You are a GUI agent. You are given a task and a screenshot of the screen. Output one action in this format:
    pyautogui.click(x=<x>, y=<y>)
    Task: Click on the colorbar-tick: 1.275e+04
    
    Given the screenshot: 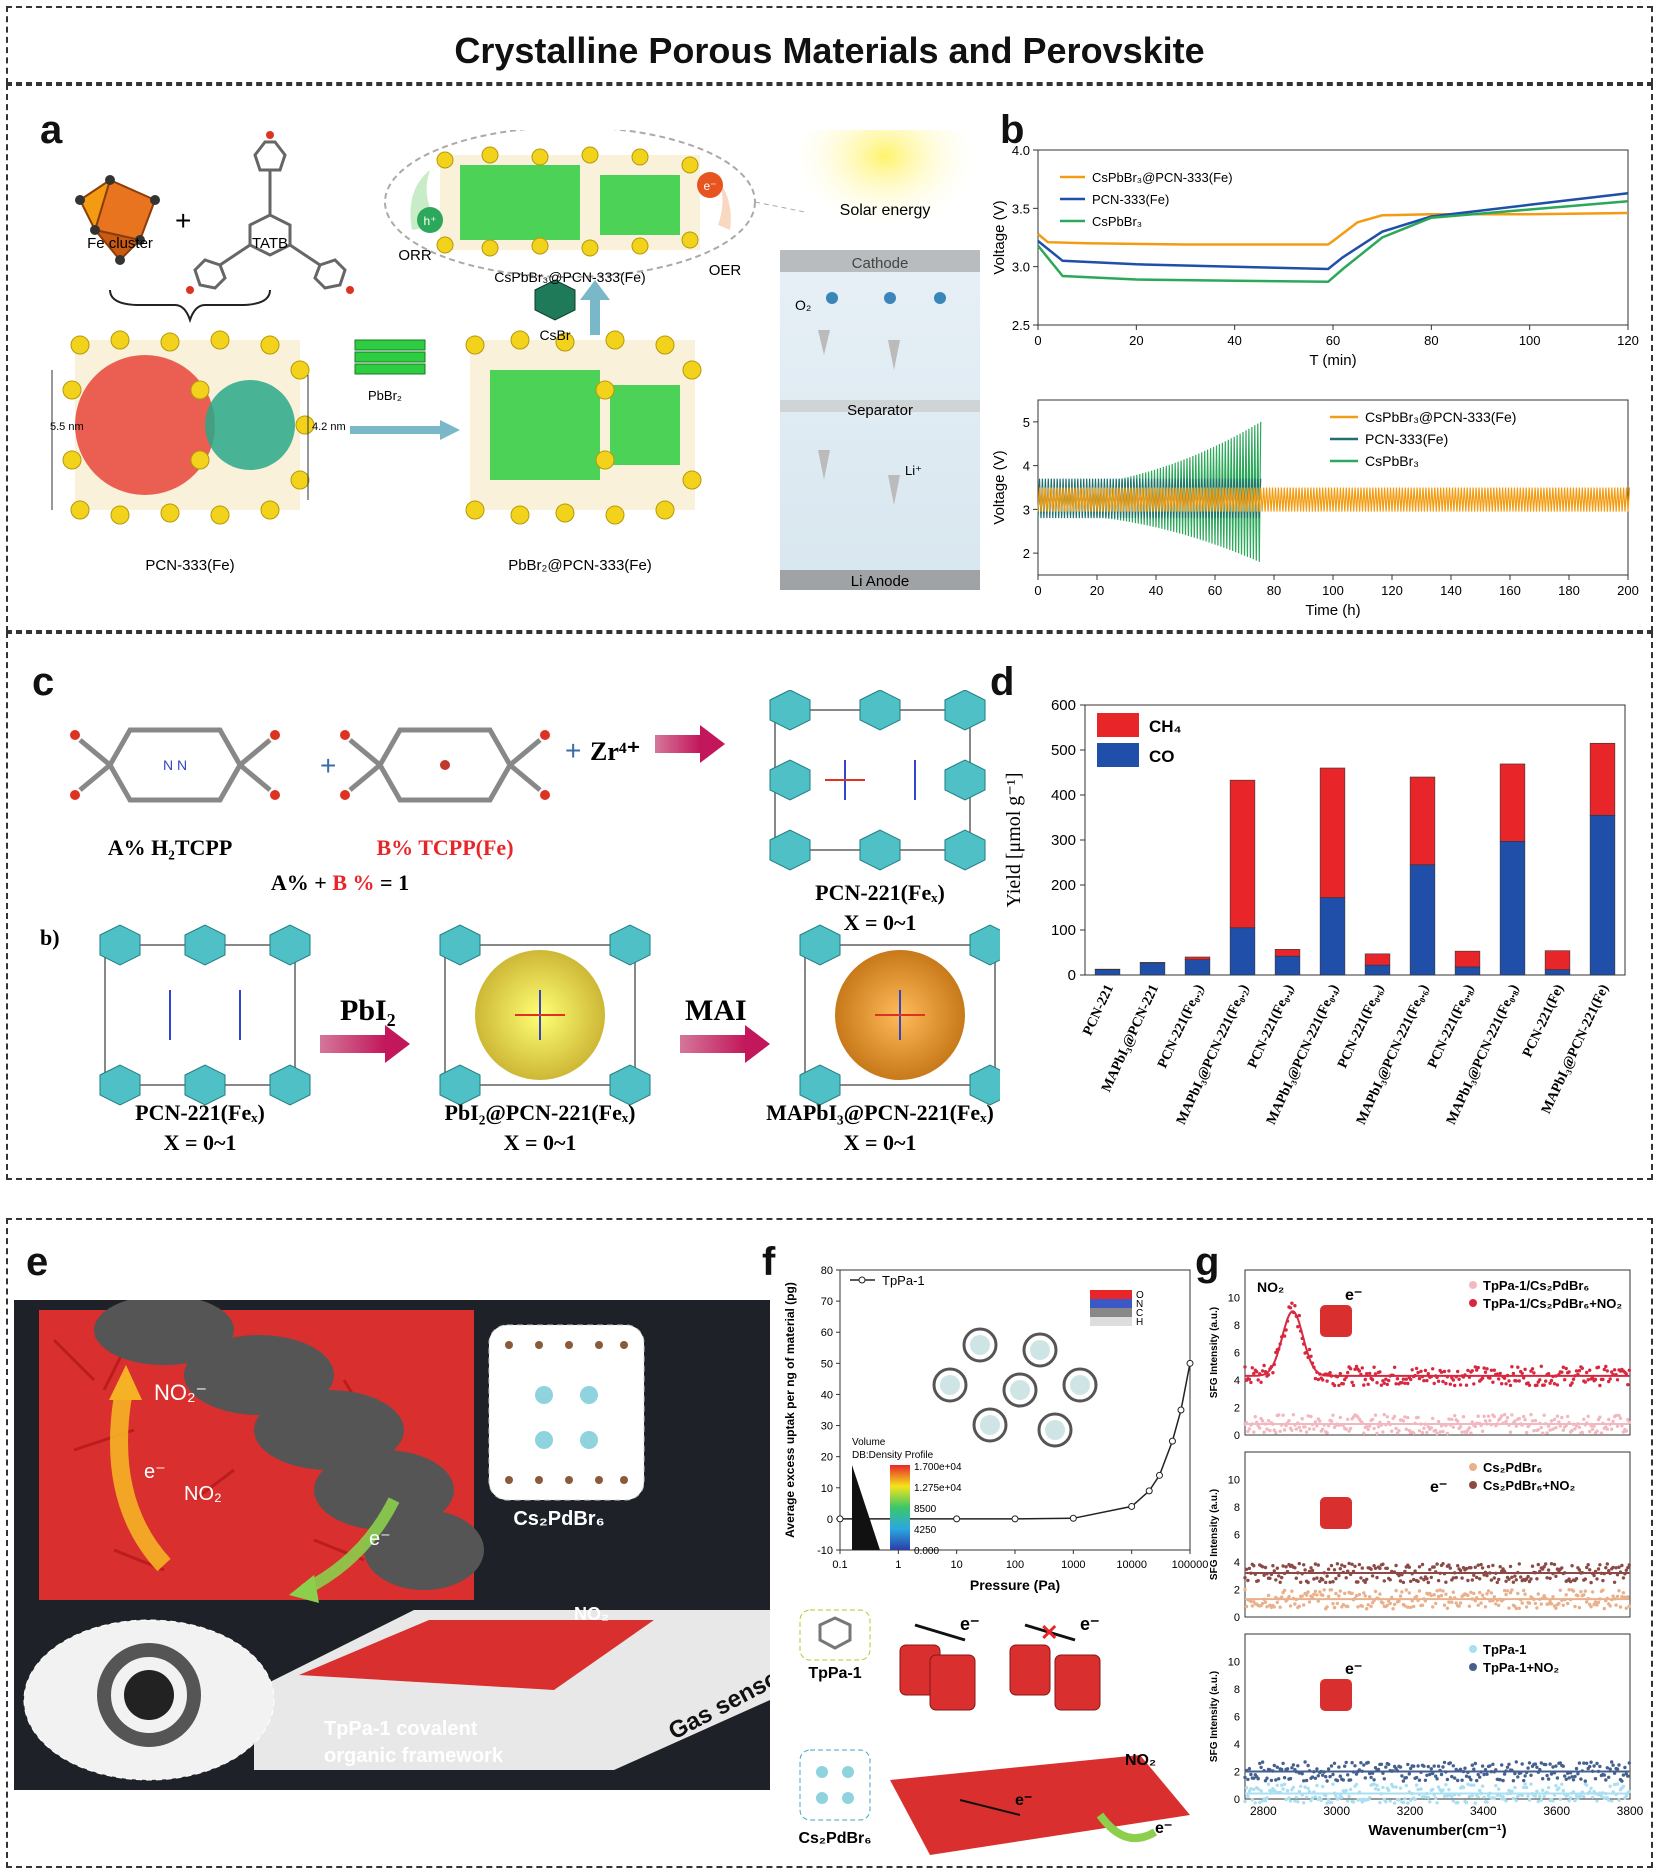 What is the action you would take?
    pyautogui.click(x=938, y=1488)
    